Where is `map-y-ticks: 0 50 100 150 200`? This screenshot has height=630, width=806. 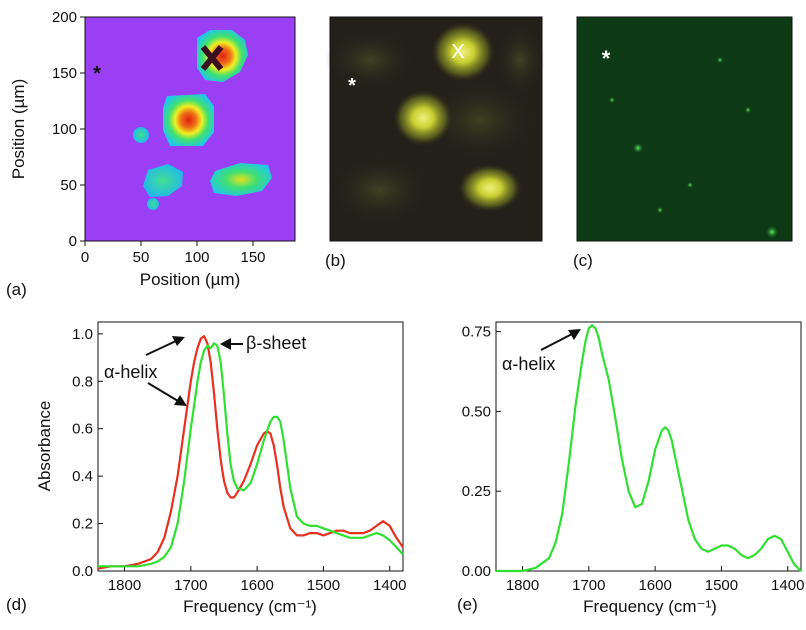
map-y-ticks: 0 50 100 150 200 is located at coordinates (68, 129).